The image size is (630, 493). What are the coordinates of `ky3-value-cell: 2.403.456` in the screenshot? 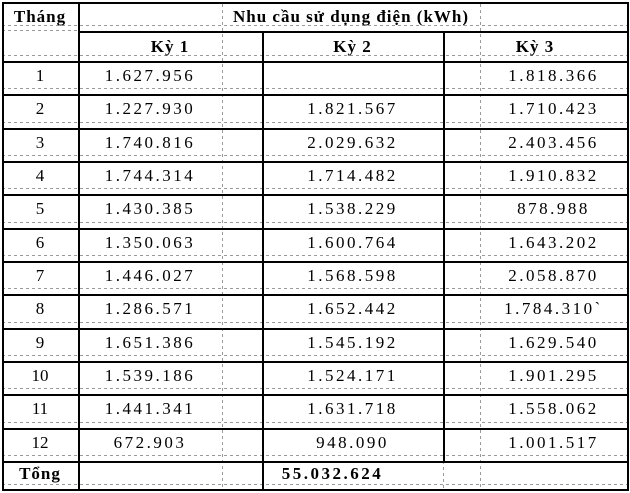 It's located at (553, 142).